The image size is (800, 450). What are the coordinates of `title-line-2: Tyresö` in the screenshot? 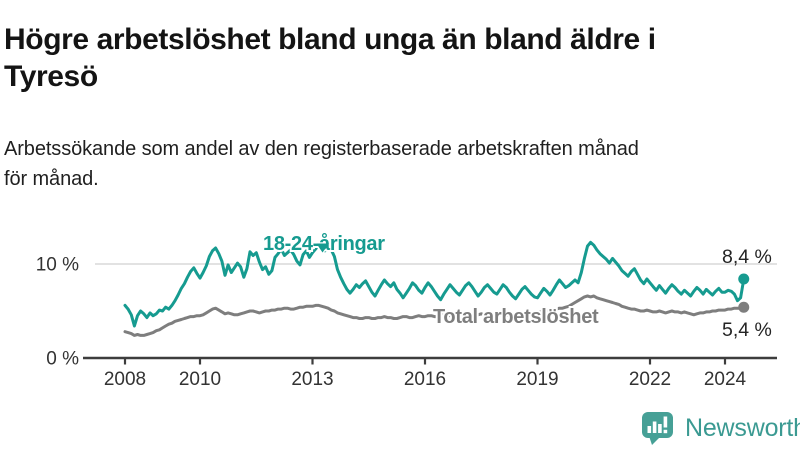 It's located at (51, 76).